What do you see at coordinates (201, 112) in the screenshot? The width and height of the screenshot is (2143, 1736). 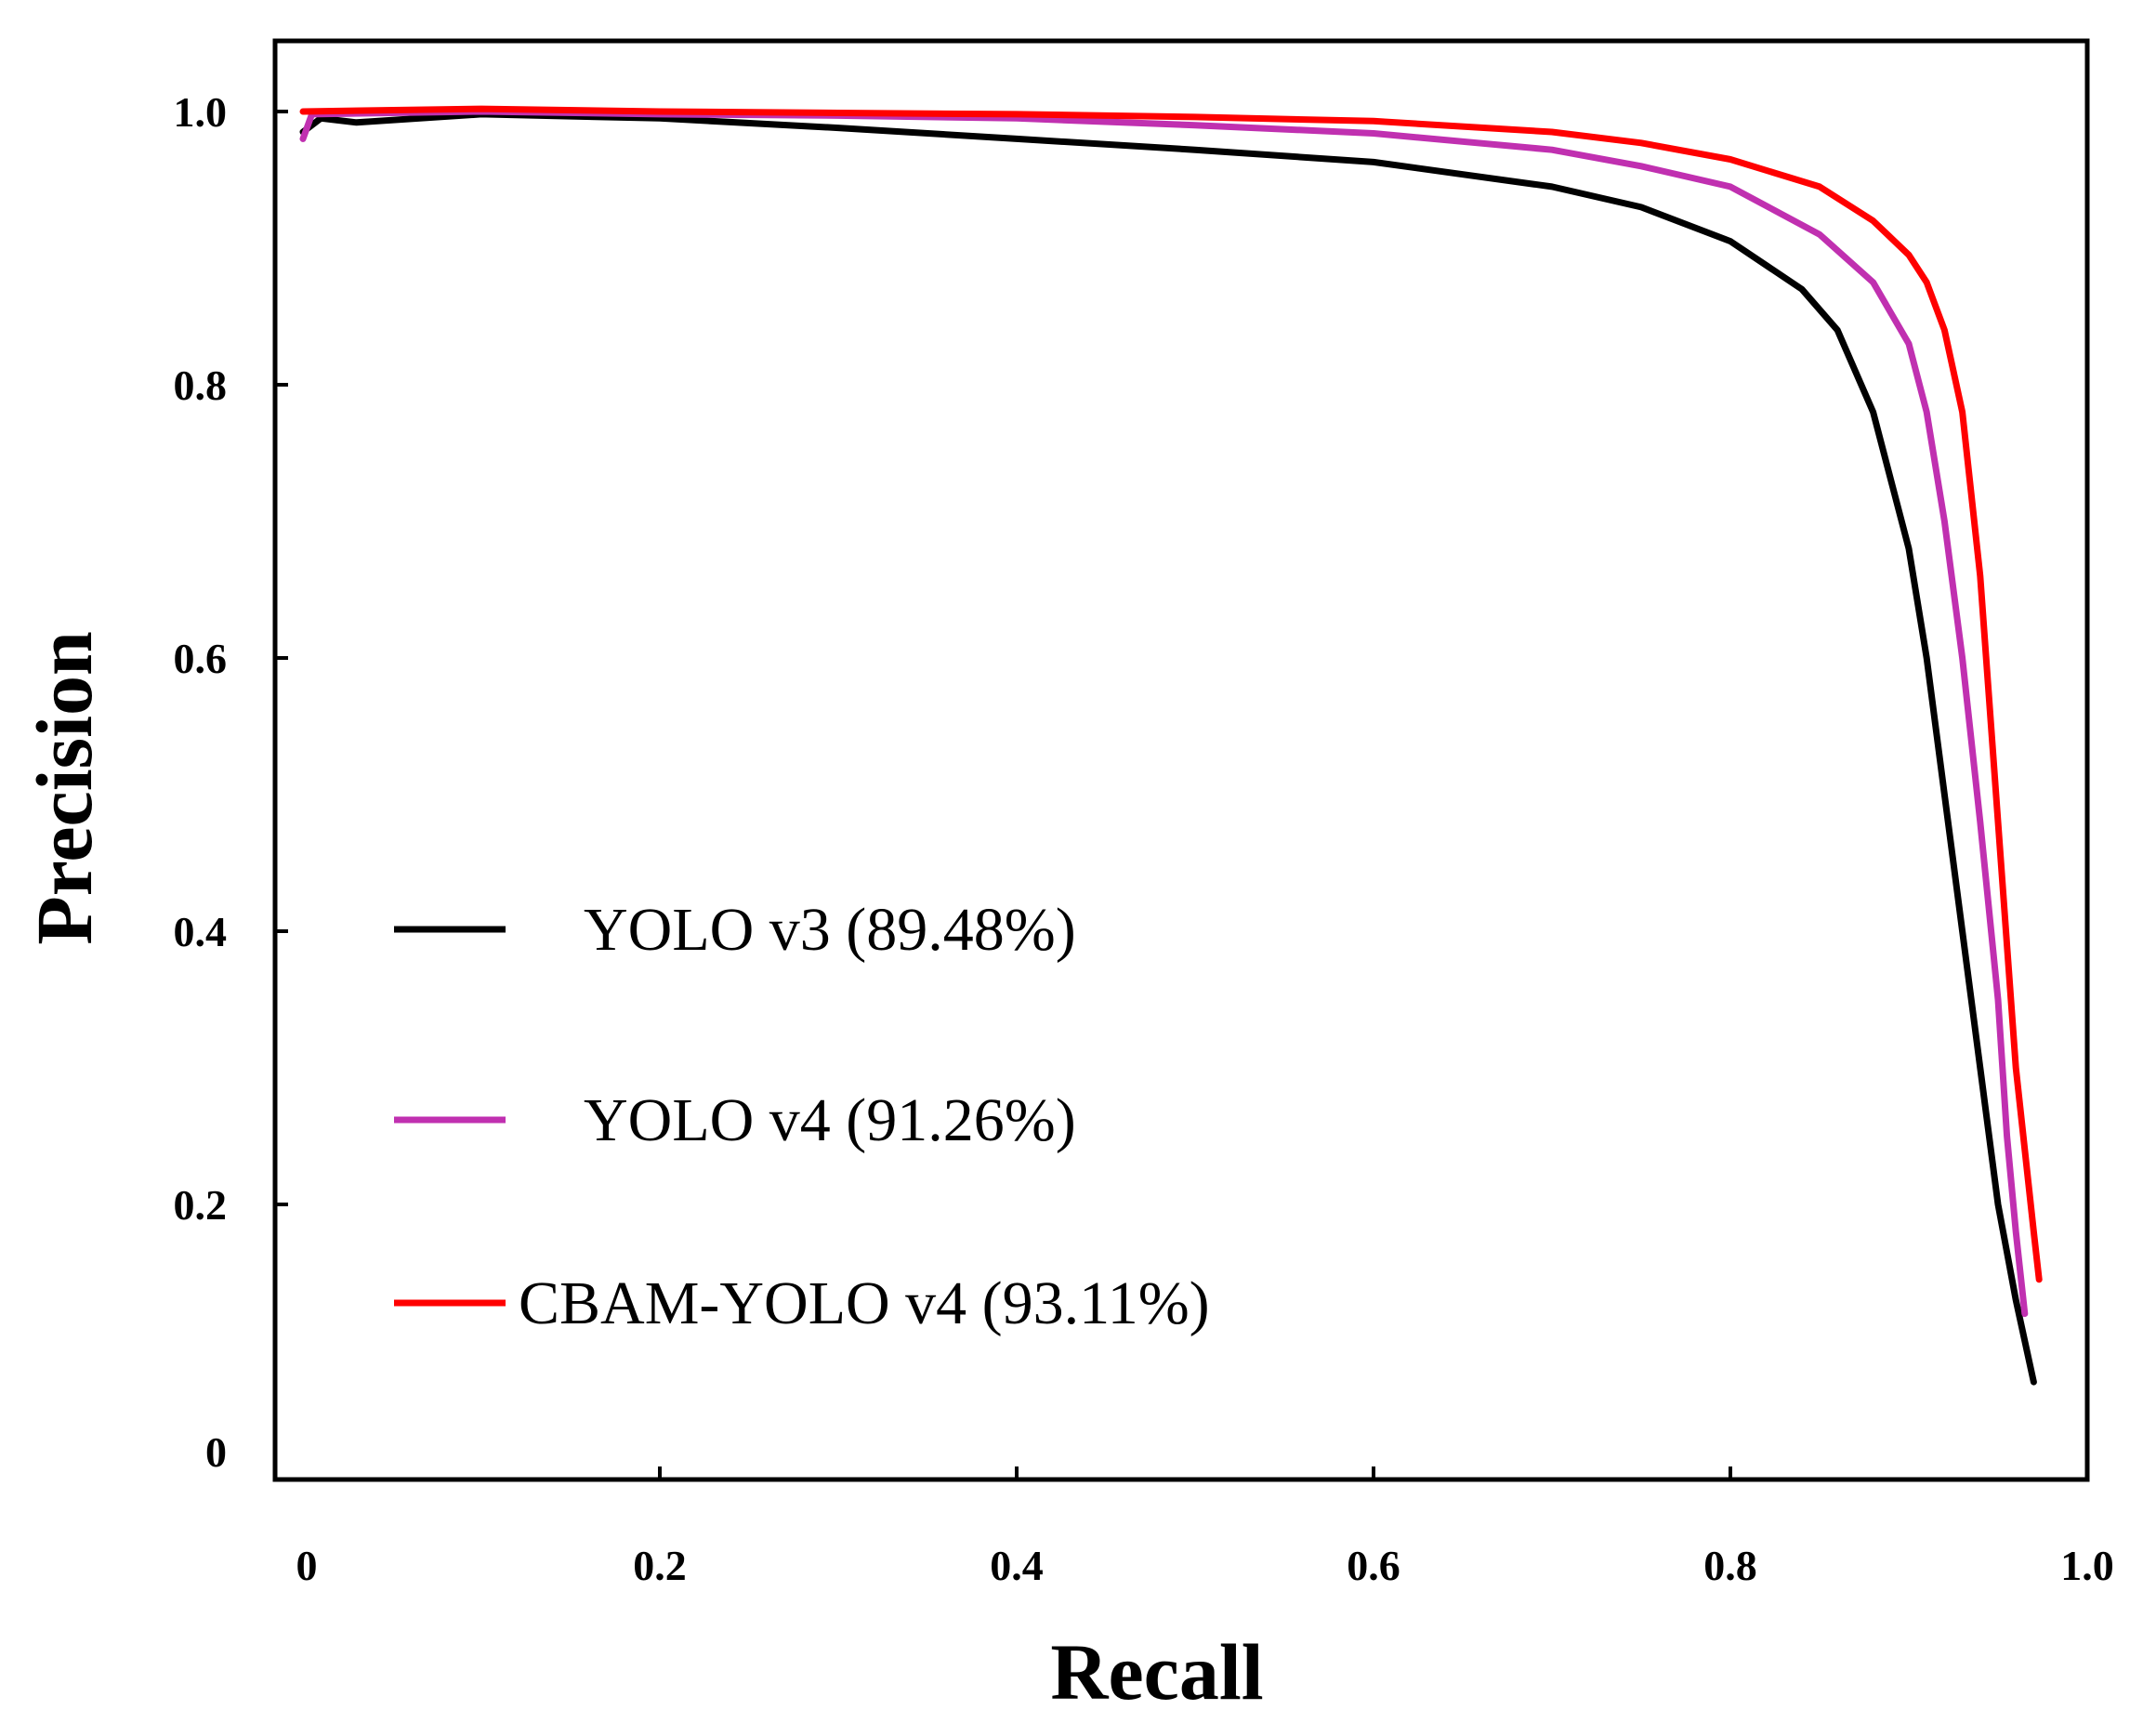 I see `y-tick-label: 1.0` at bounding box center [201, 112].